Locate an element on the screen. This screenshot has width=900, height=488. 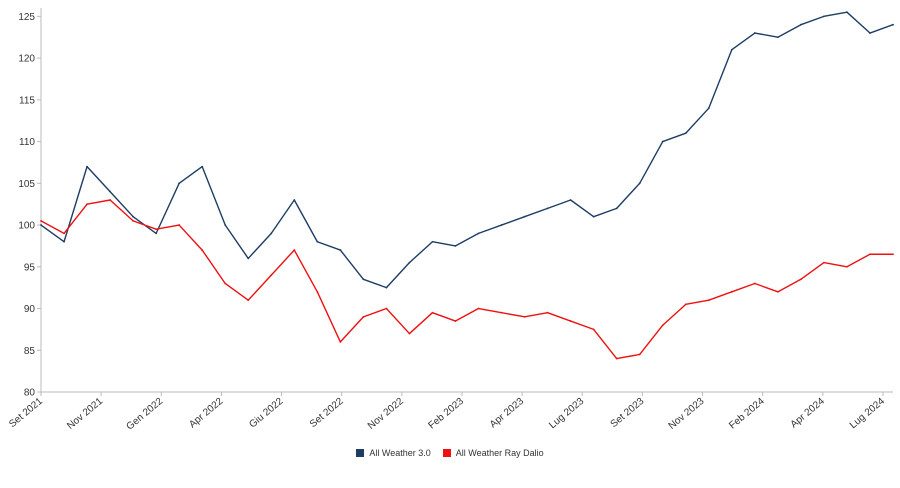
x-tick-label: Set 2023 is located at coordinates (628, 413).